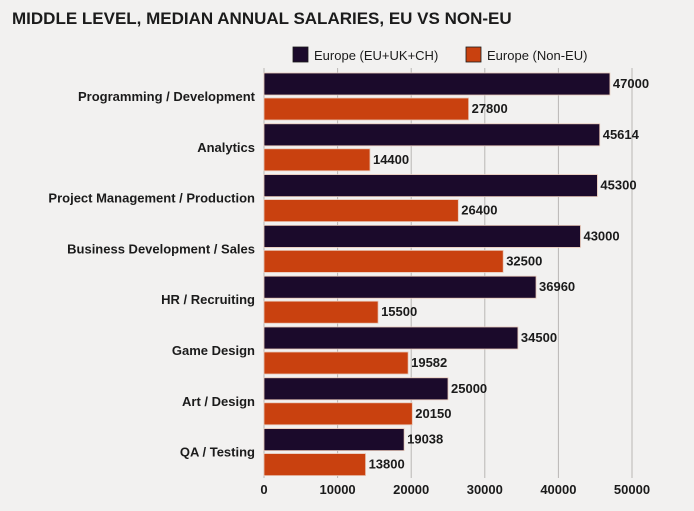 Image resolution: width=694 pixels, height=511 pixels. I want to click on data-label: 27800, so click(490, 108).